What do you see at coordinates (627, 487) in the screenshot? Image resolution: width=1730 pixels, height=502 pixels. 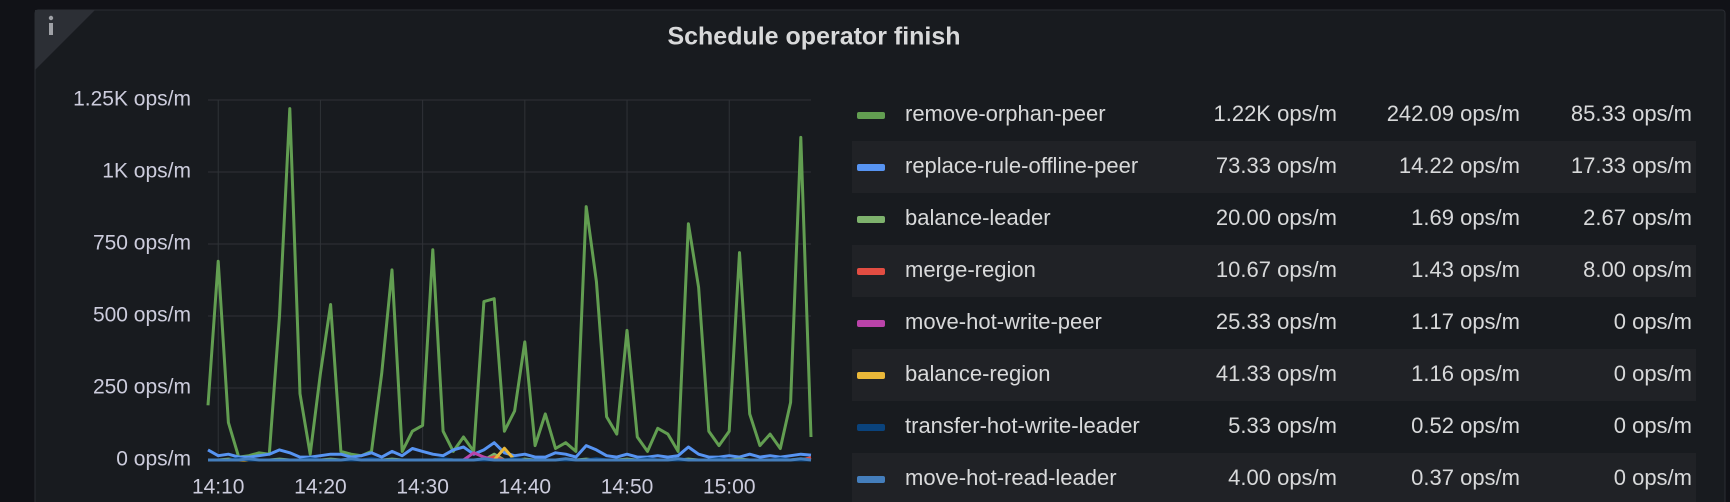 I see `x-tick-label: 14:50` at bounding box center [627, 487].